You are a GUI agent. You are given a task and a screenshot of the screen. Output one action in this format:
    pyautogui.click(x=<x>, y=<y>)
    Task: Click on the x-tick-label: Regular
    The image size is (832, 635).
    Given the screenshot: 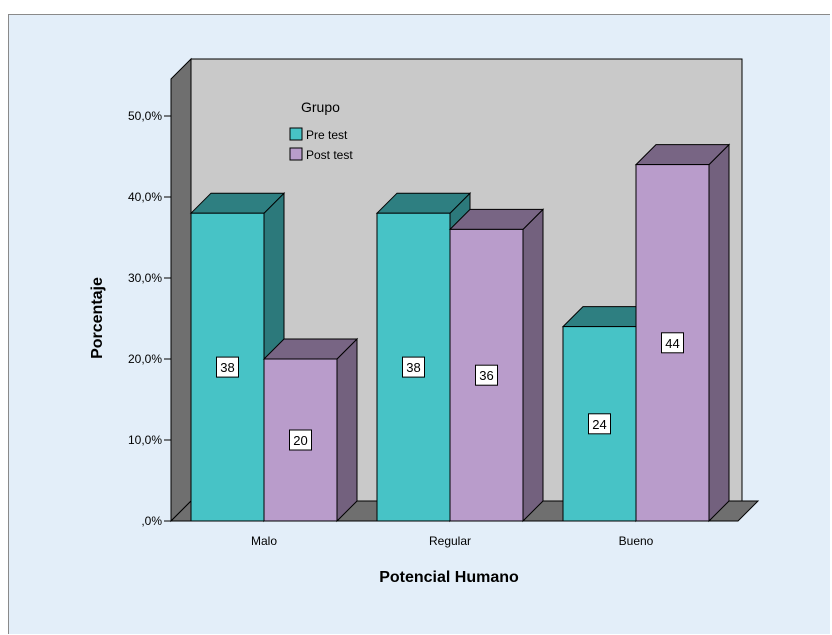 What is the action you would take?
    pyautogui.click(x=450, y=541)
    